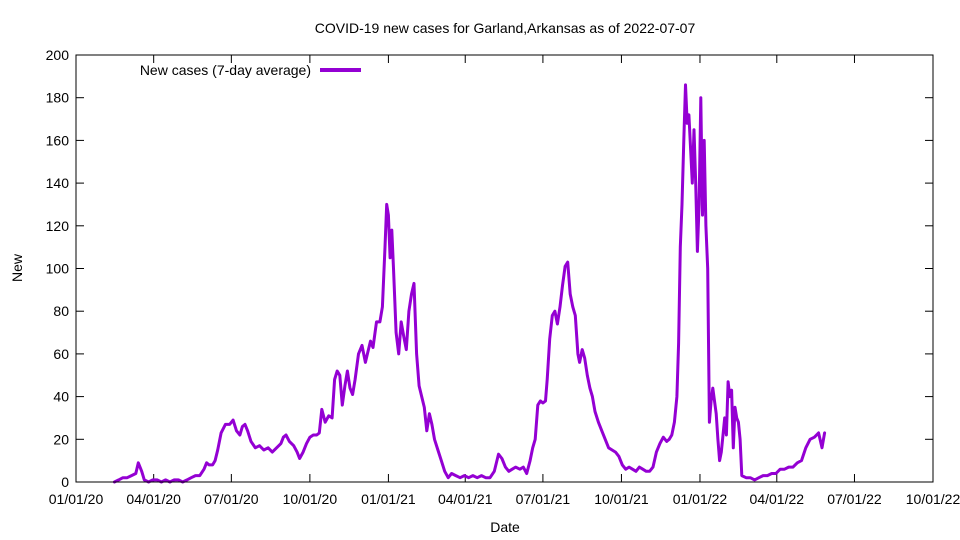  I want to click on x-tick-label: 10/01/21, so click(621, 499).